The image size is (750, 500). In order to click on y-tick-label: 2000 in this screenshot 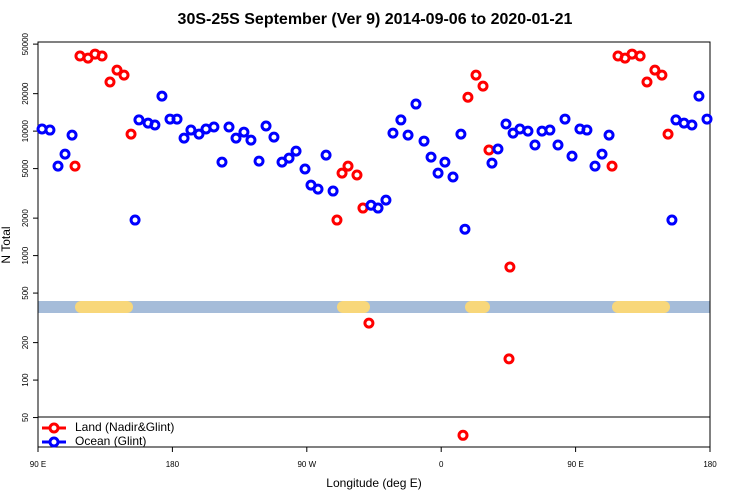, I will do `click(25, 218)`.